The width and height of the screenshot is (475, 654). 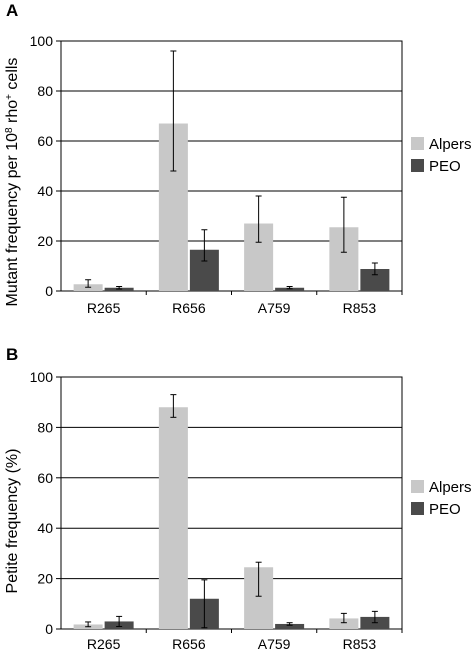 What do you see at coordinates (290, 626) in the screenshot?
I see `bar-b-peo-A759` at bounding box center [290, 626].